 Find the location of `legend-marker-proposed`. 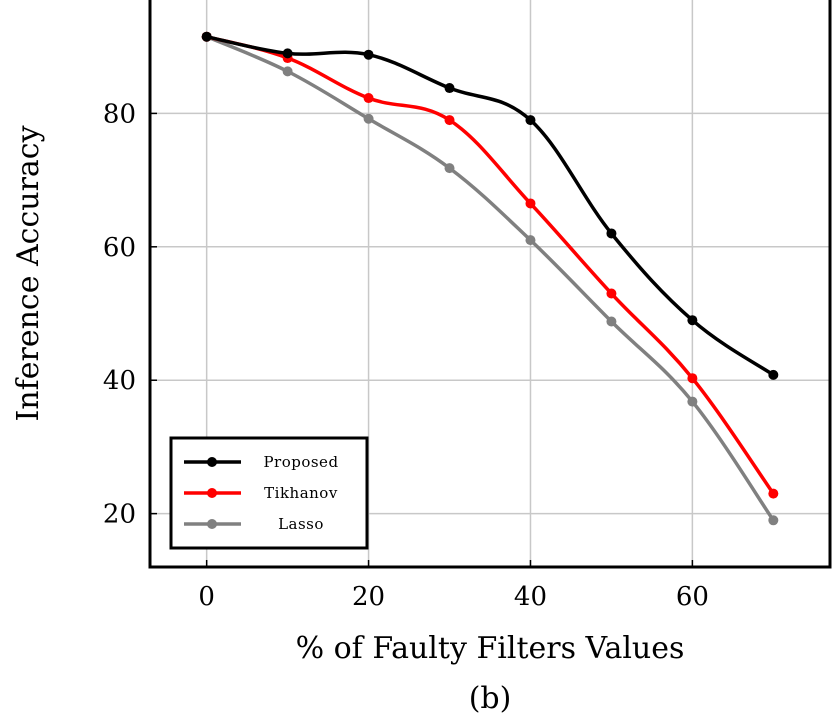

legend-marker-proposed is located at coordinates (212, 462).